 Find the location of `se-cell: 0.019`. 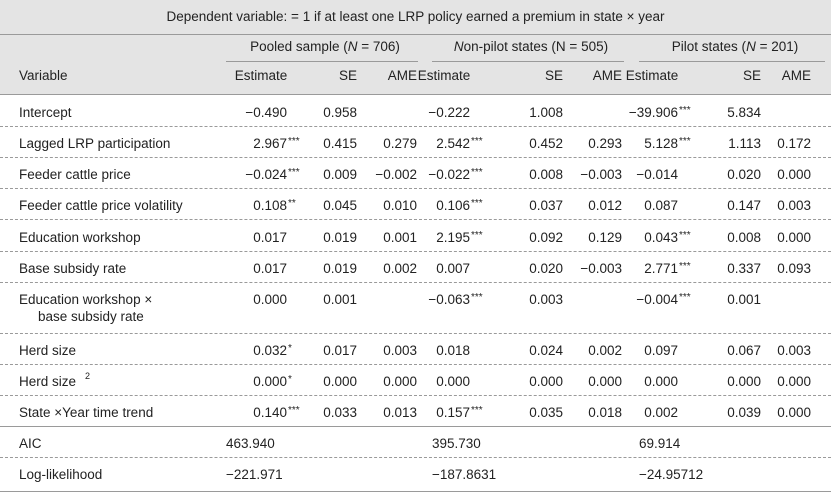

se-cell: 0.019 is located at coordinates (340, 237).